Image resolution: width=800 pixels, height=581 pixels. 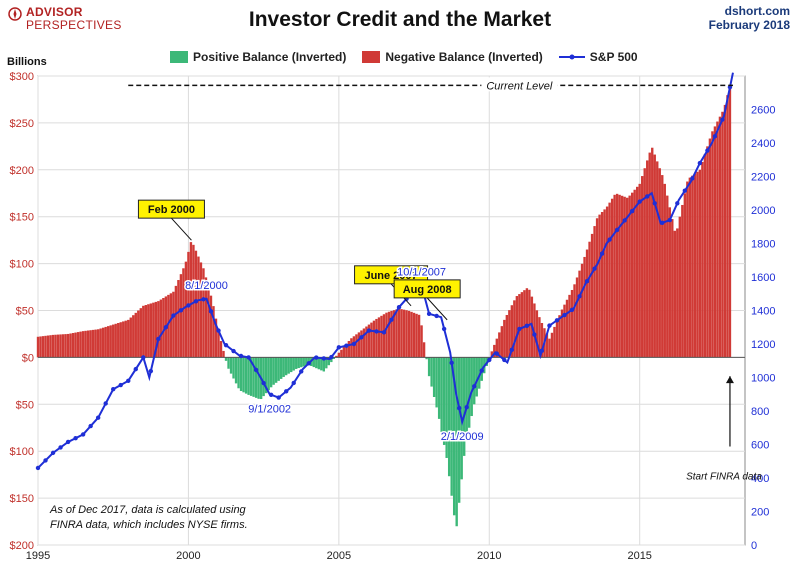 I want to click on right-tick-label: 1400, so click(x=763, y=312).